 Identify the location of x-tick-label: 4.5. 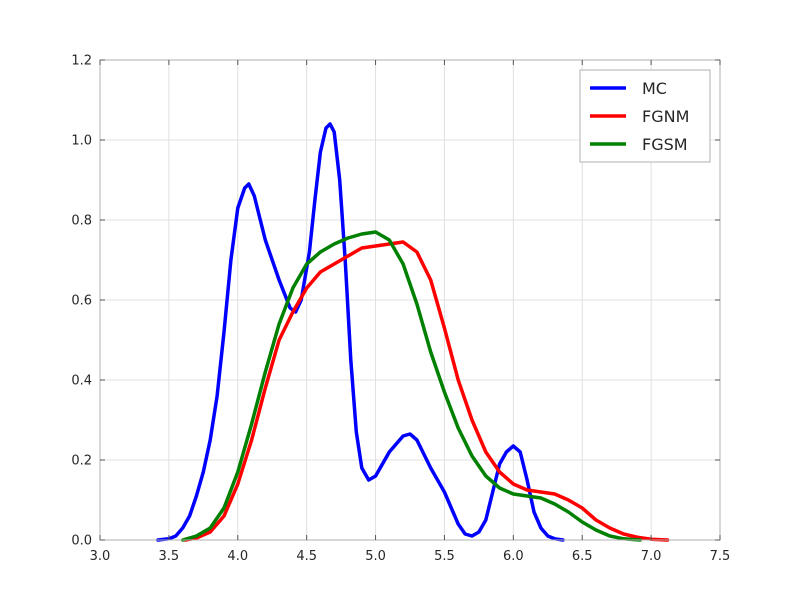
(306, 556).